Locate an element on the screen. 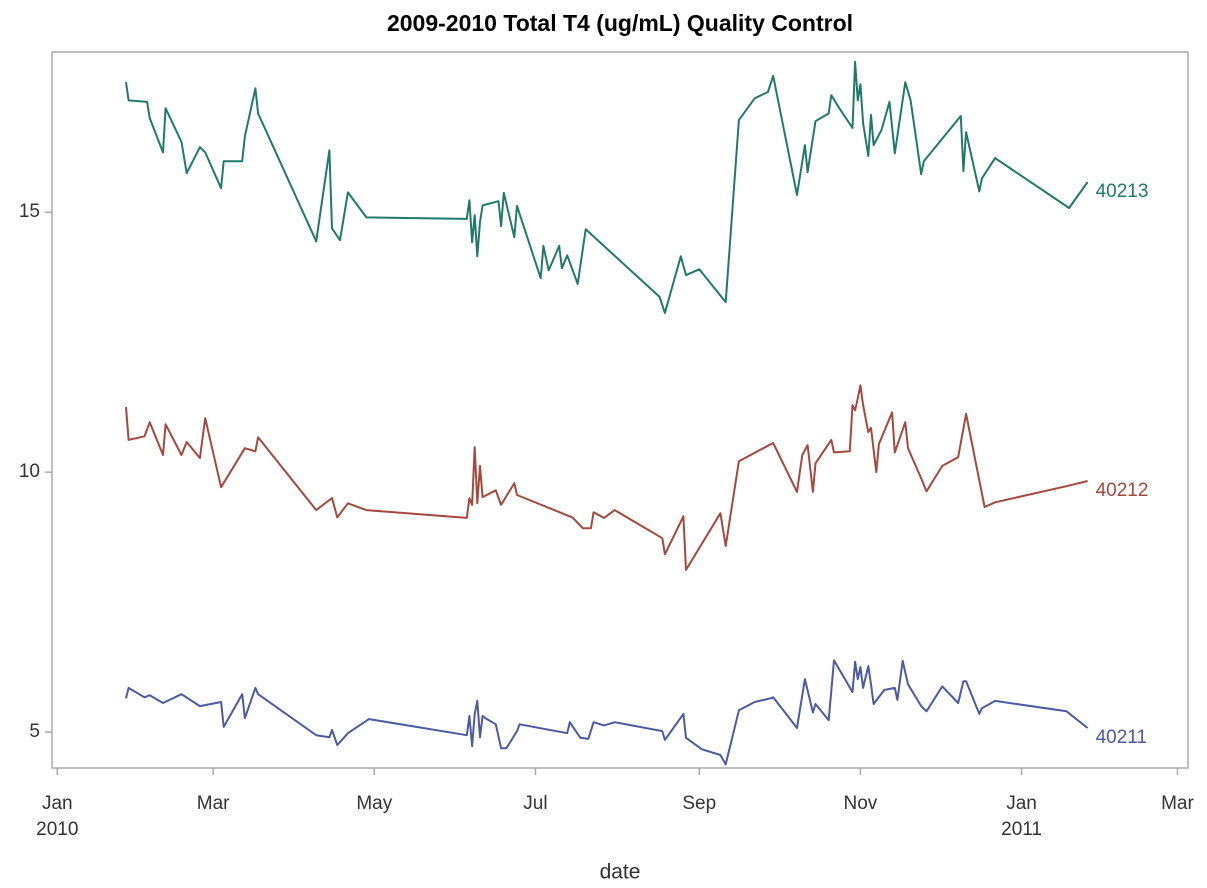 Image resolution: width=1207 pixels, height=888 pixels. x-tick-label: Jan 2010 is located at coordinates (57, 816).